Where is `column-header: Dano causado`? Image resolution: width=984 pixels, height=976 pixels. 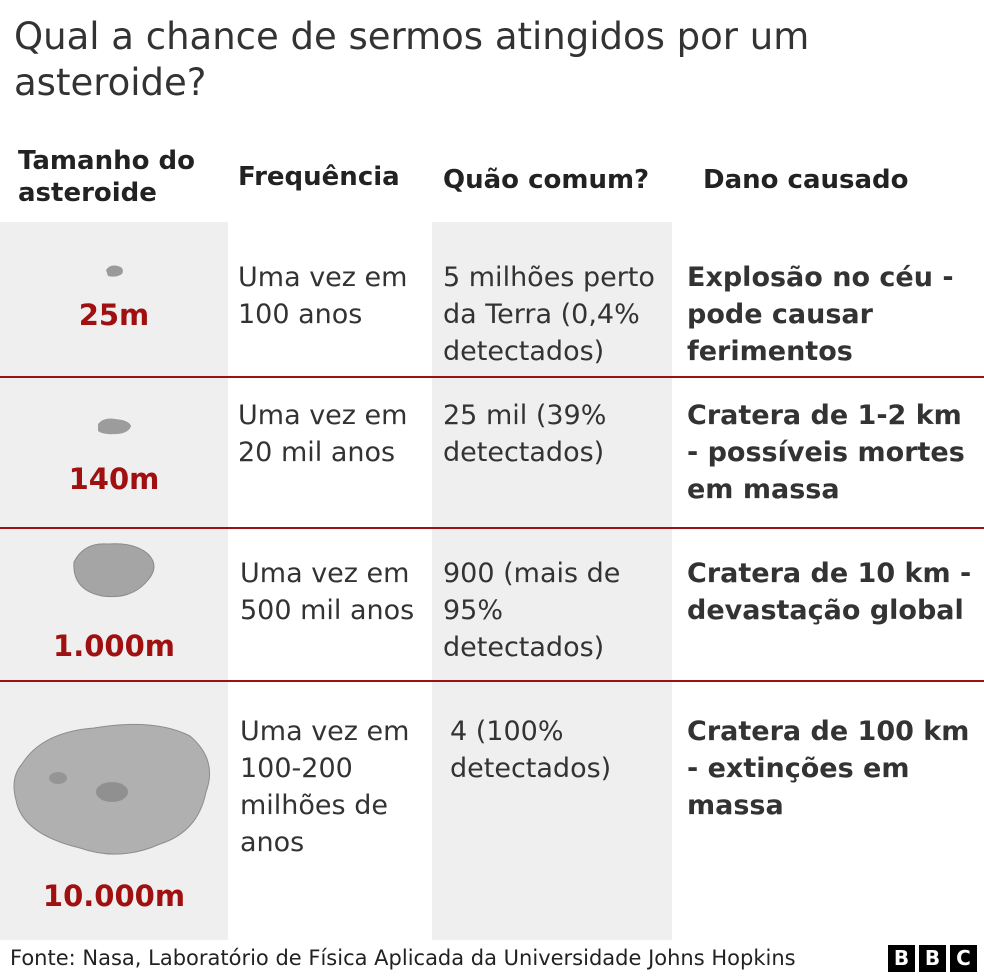
column-header: Dano causado is located at coordinates (806, 180).